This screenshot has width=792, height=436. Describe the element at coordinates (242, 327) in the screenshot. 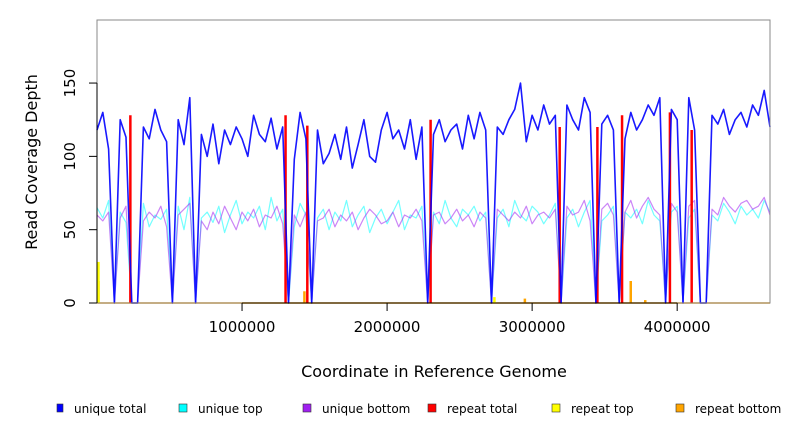

I see `x-tick-label: 1000000` at that location.